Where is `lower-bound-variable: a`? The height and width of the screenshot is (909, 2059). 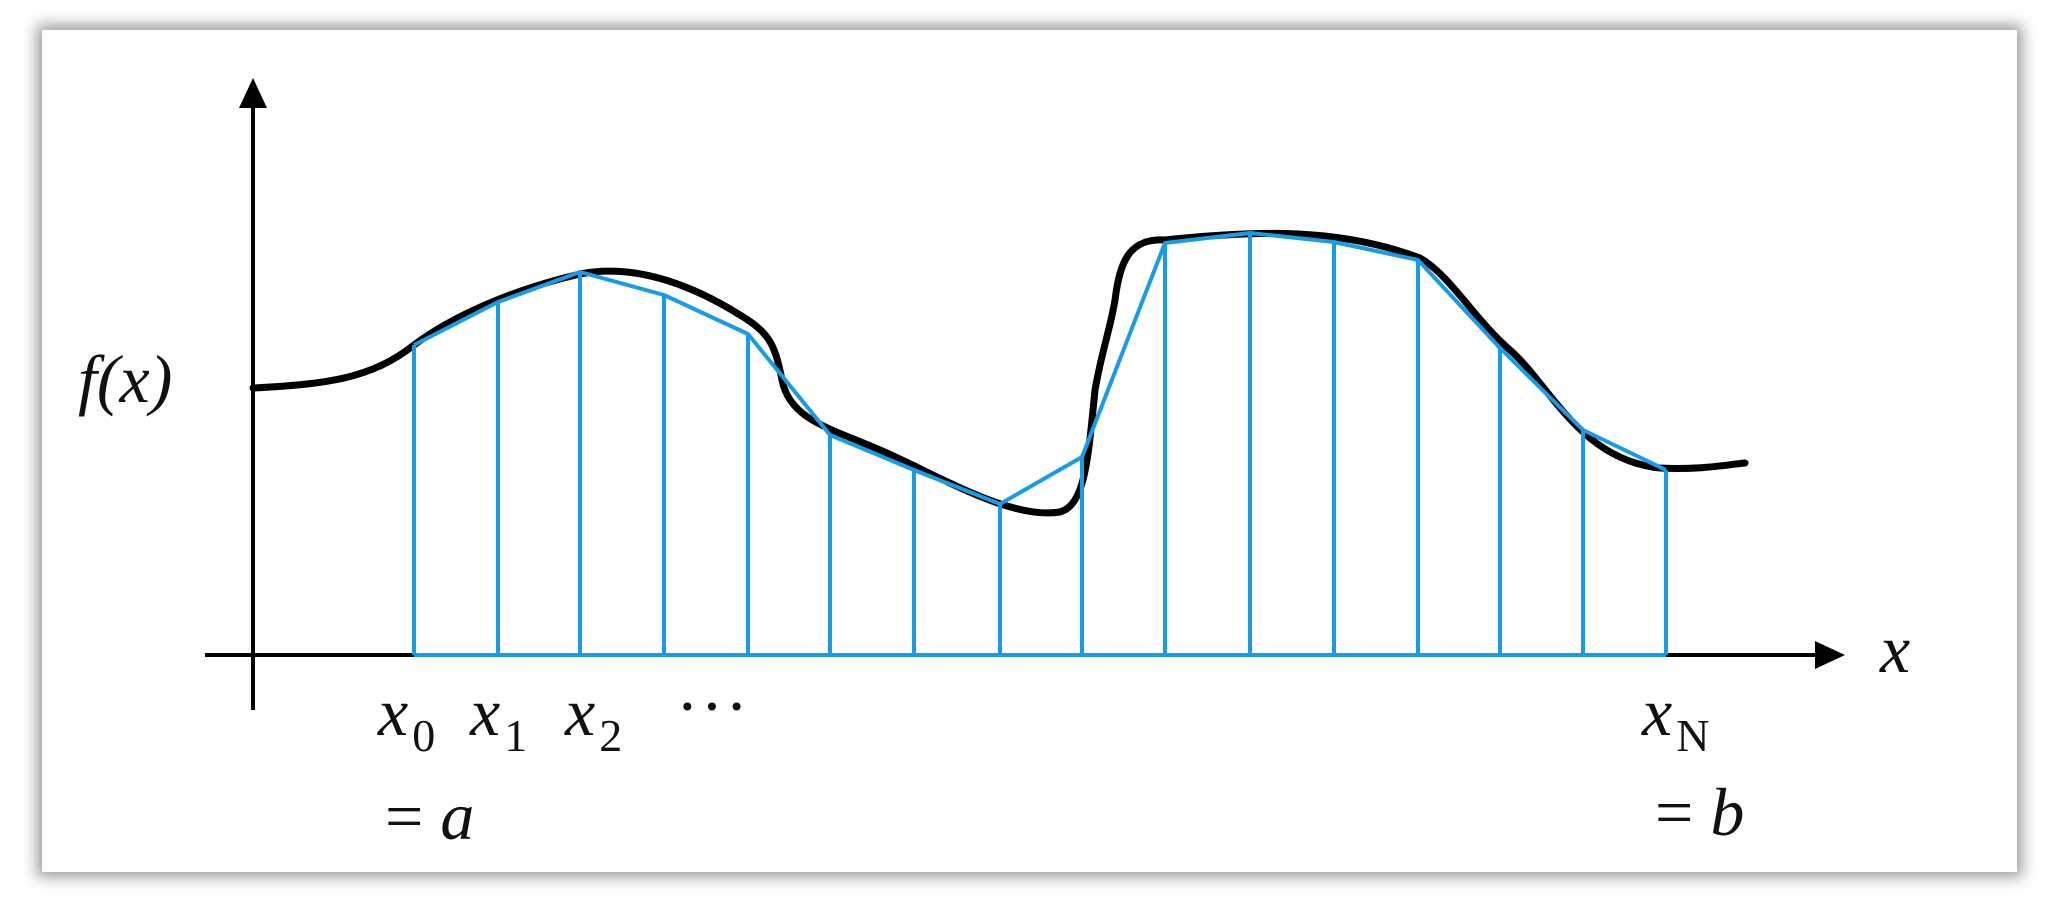
lower-bound-variable: a is located at coordinates (457, 816).